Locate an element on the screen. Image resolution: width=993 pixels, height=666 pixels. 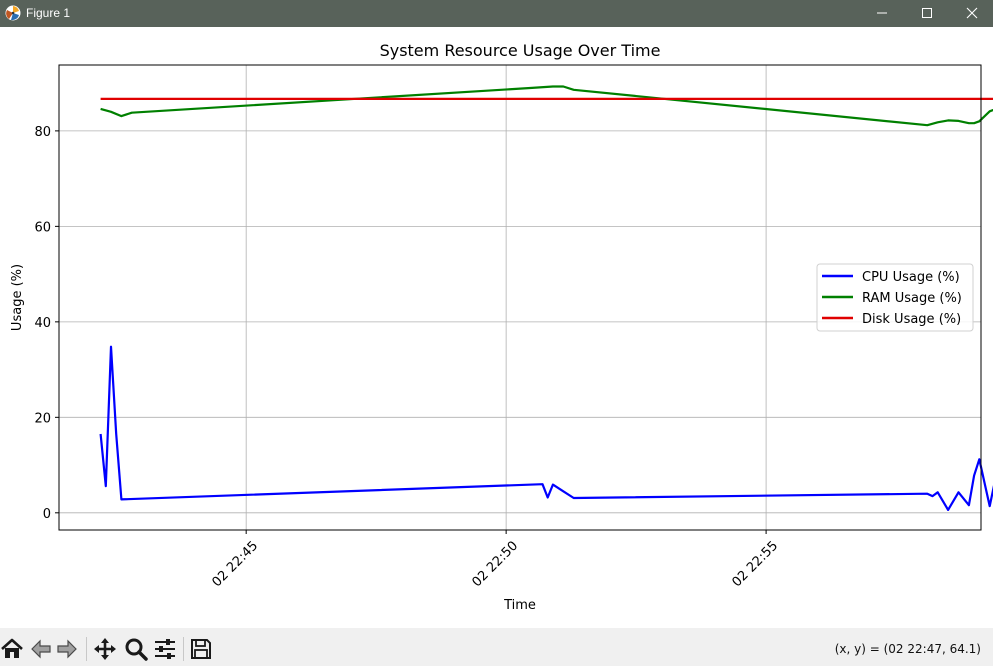
pan-icon is located at coordinates (105, 649).